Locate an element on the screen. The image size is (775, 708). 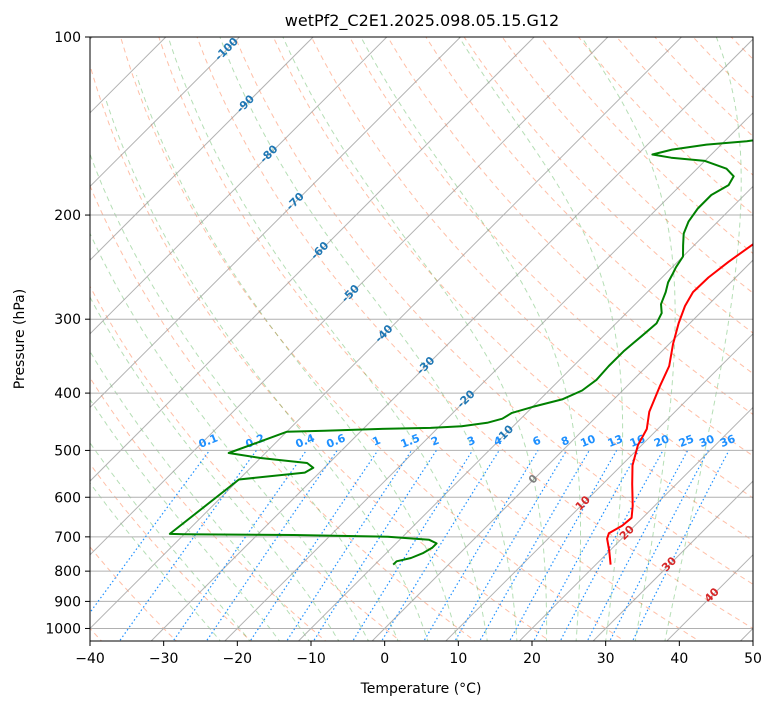
y-tick-label: 1000 is located at coordinates (63, 629).